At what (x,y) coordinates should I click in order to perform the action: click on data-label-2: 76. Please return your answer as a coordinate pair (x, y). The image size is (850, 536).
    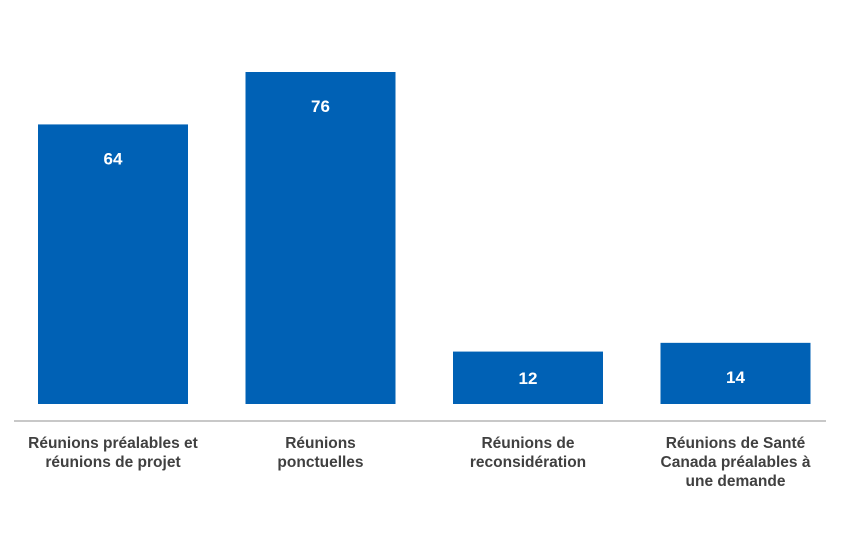
    Looking at the image, I should click on (320, 106).